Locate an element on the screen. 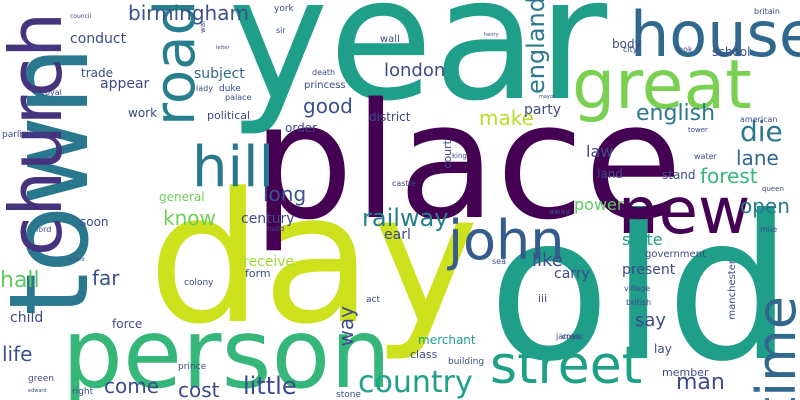 The height and width of the screenshot is (400, 800). word-henry: henry is located at coordinates (491, 35).